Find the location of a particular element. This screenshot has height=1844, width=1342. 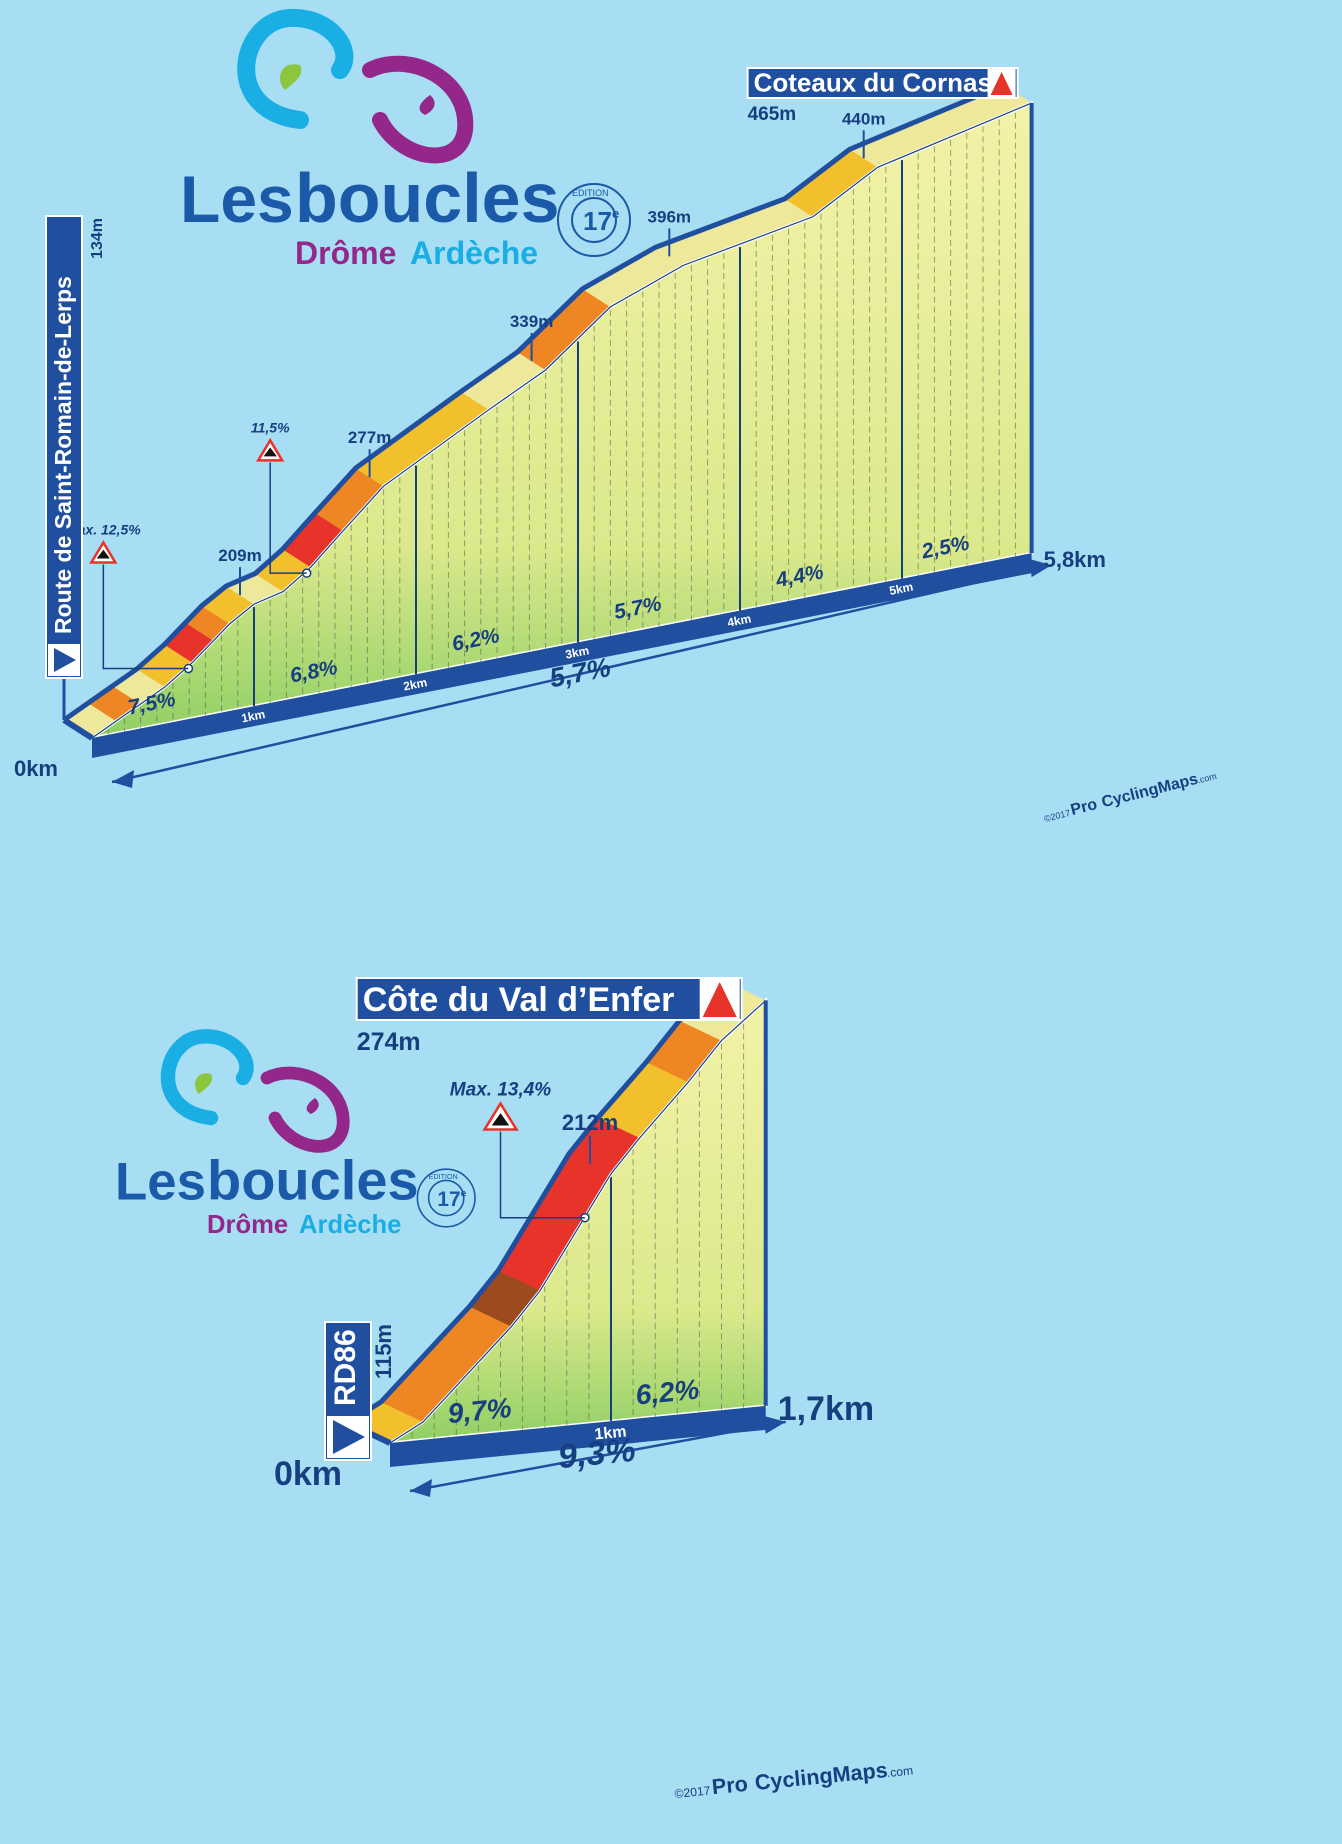

end-km-label: 5,8km is located at coordinates (1075, 559).